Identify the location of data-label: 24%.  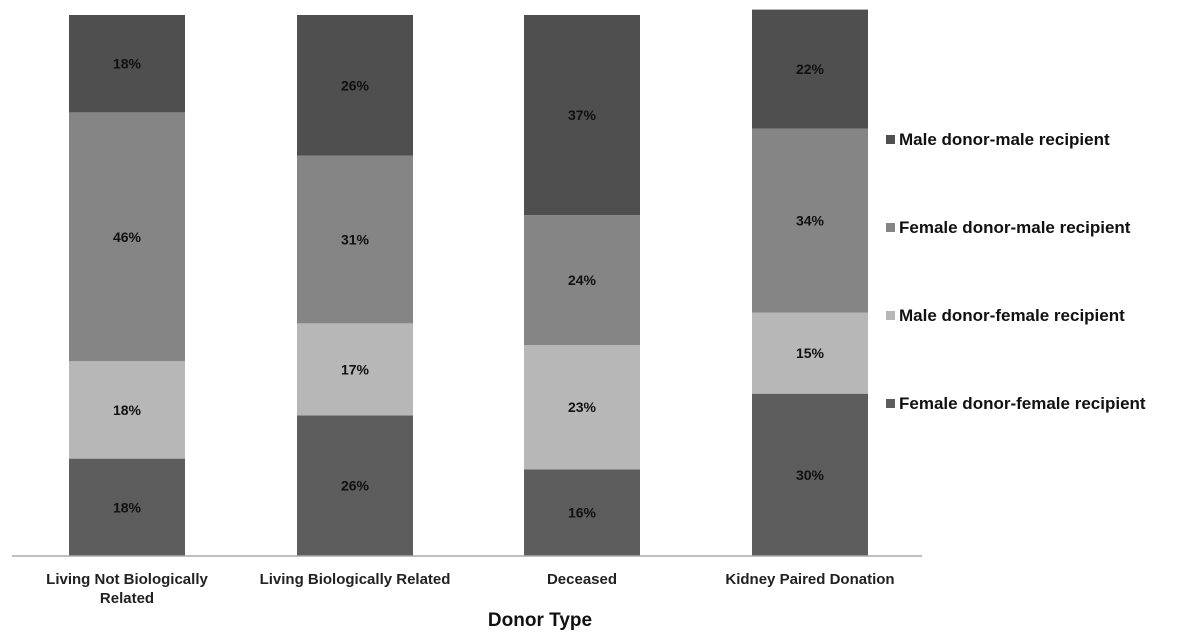
(582, 280).